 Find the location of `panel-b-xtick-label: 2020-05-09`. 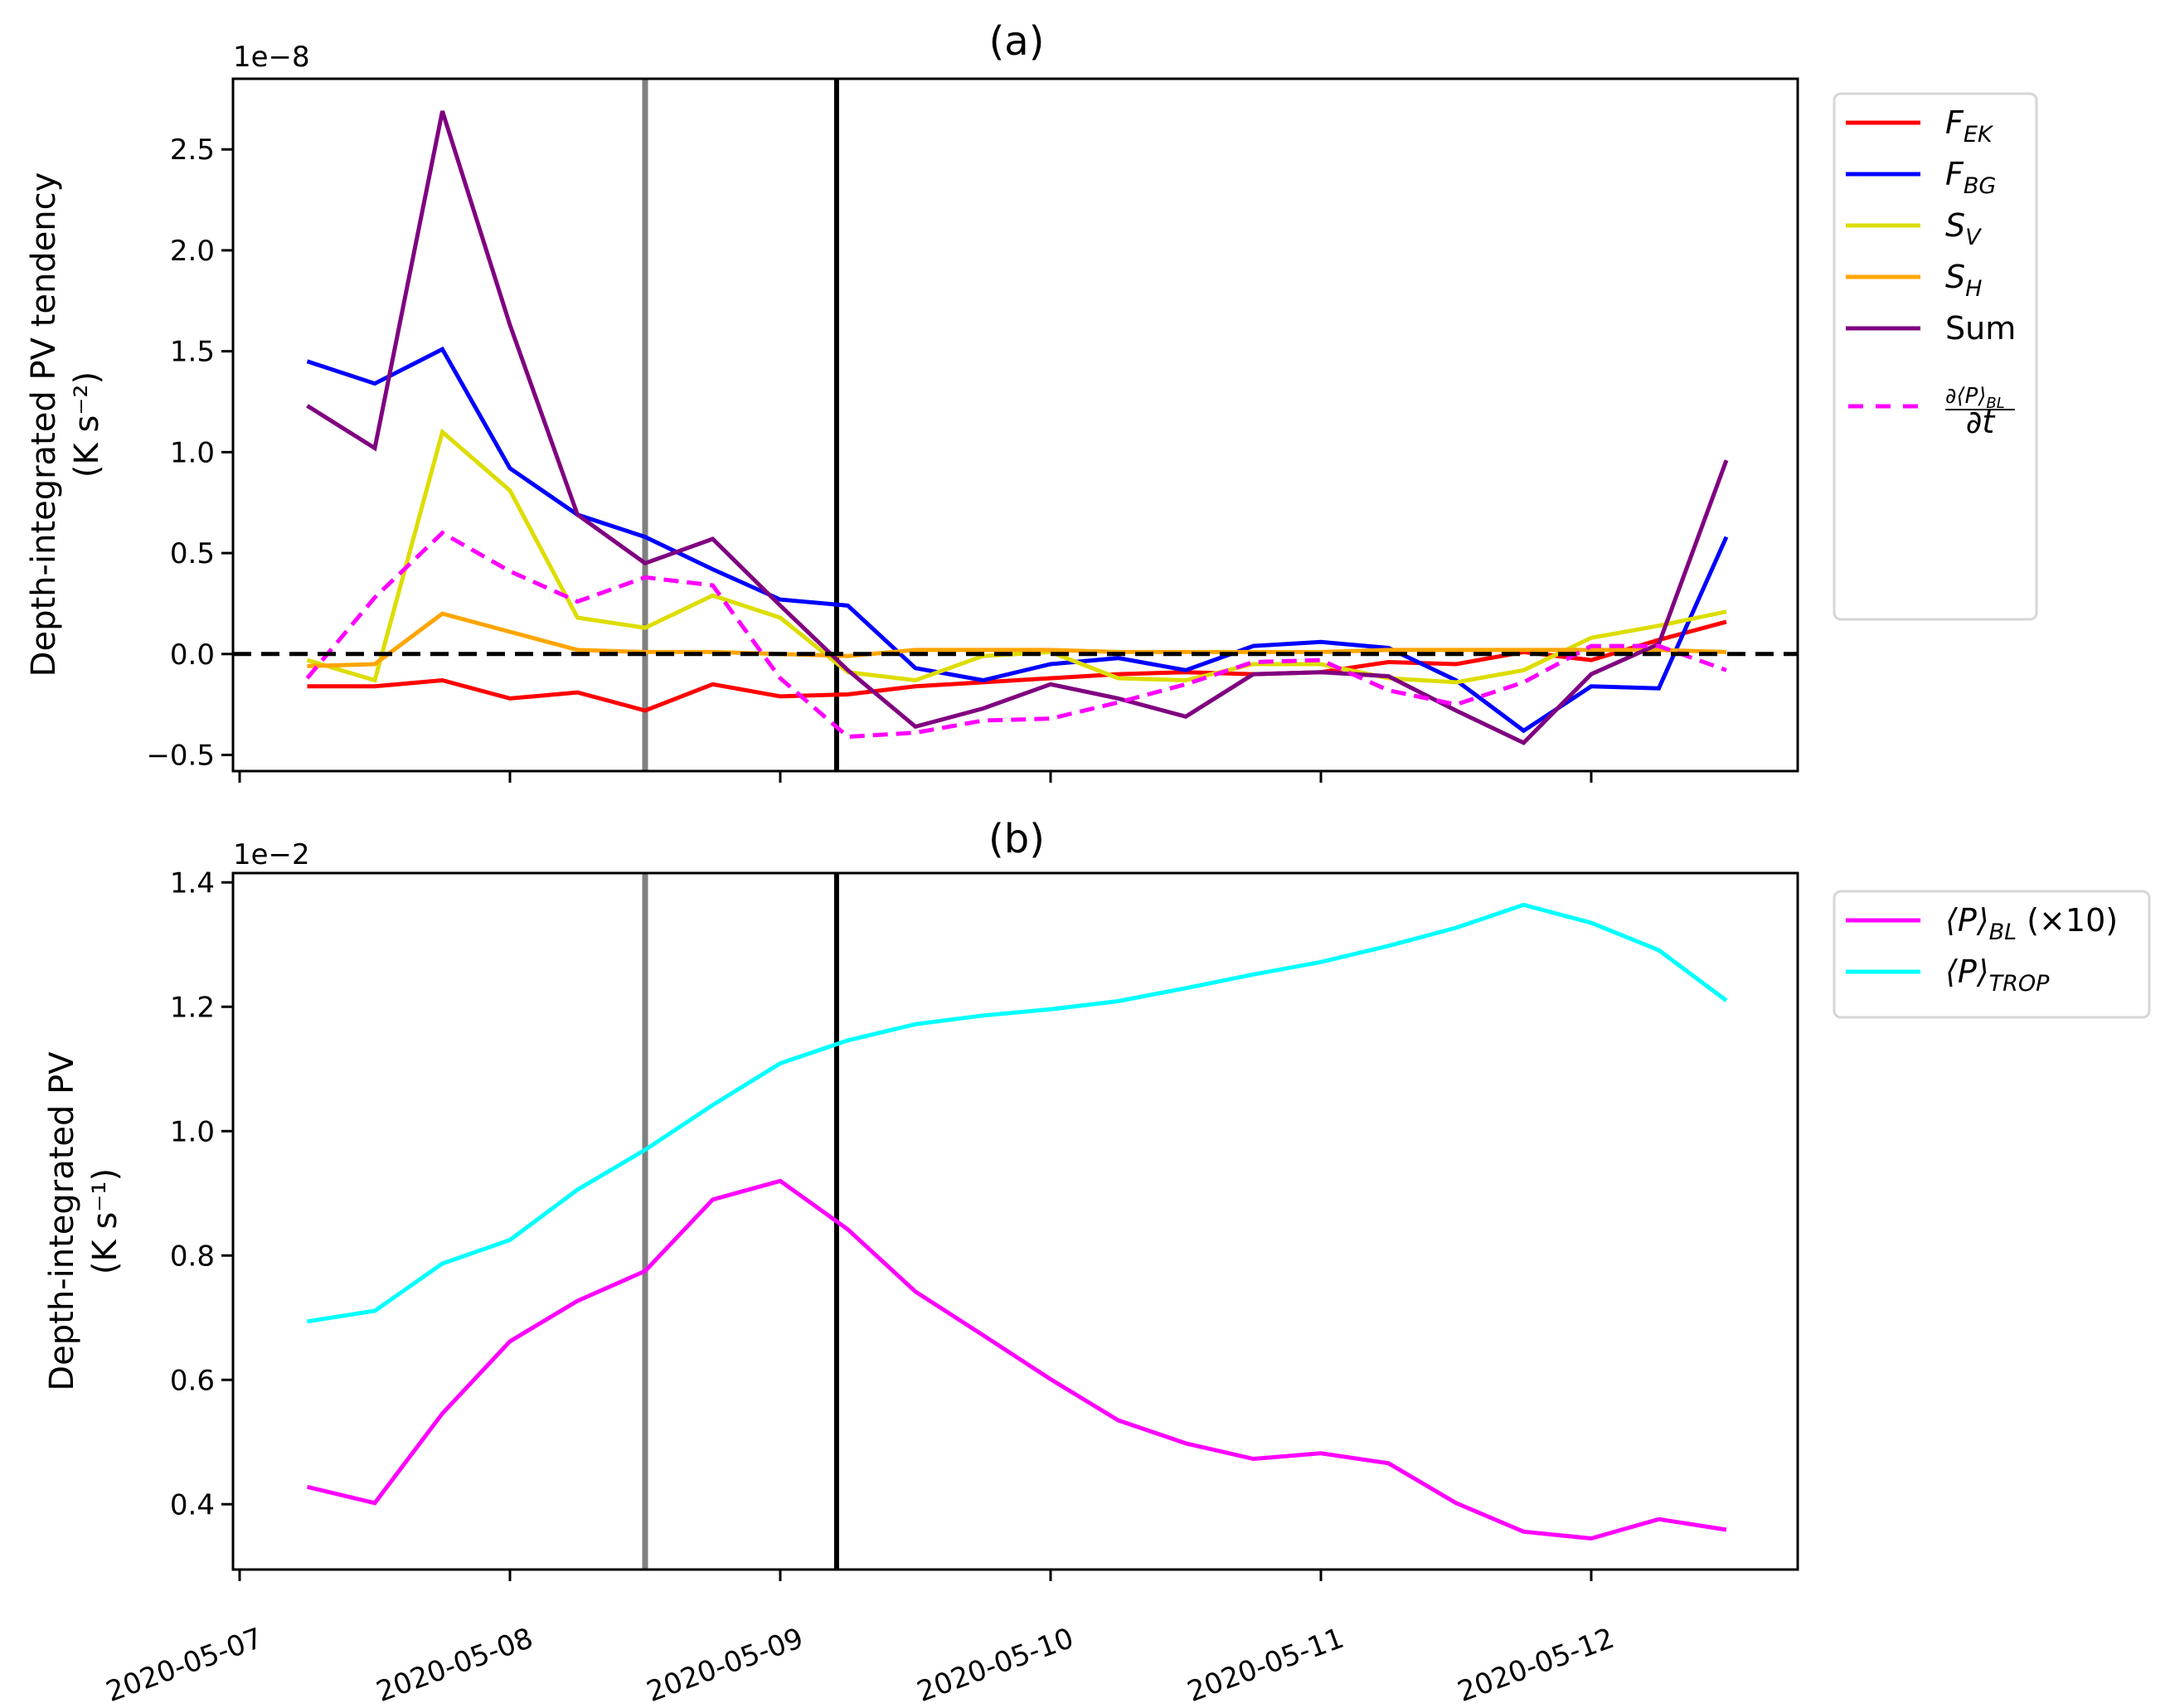

panel-b-xtick-label: 2020-05-09 is located at coordinates (725, 1665).